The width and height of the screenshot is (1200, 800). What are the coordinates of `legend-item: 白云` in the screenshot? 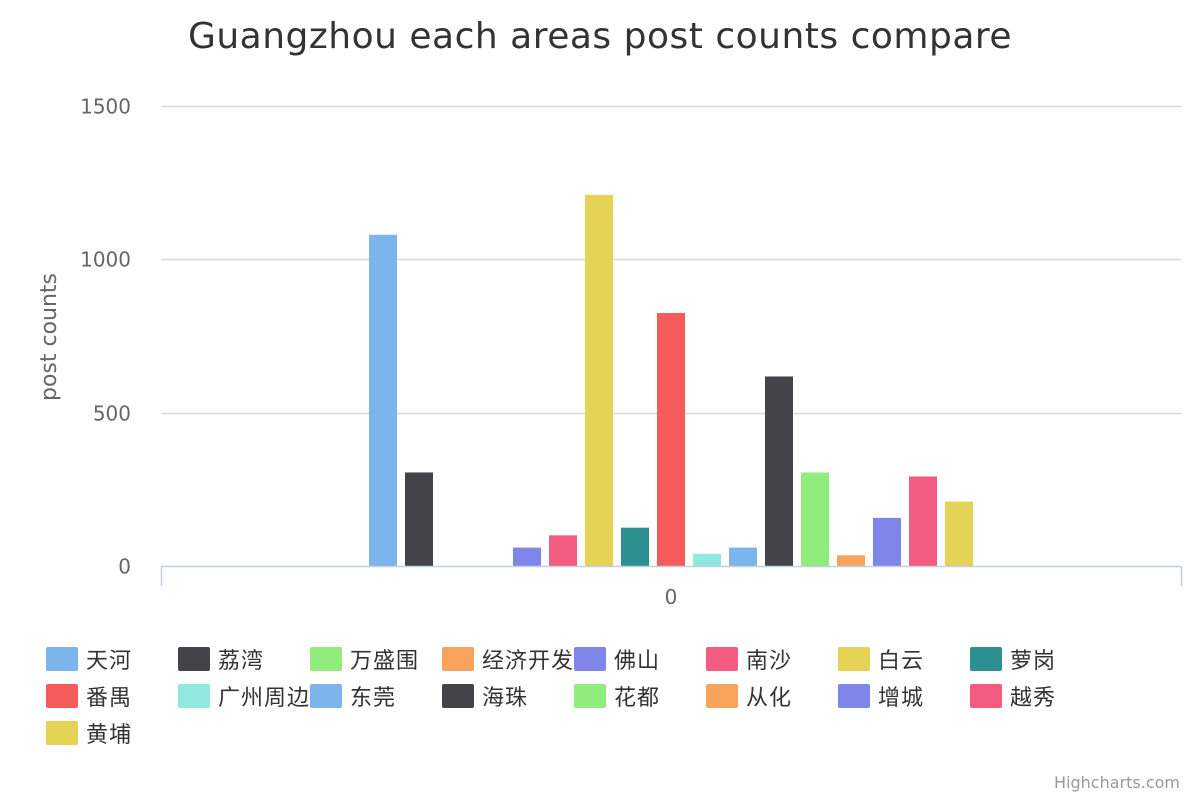 It's located at (904, 660).